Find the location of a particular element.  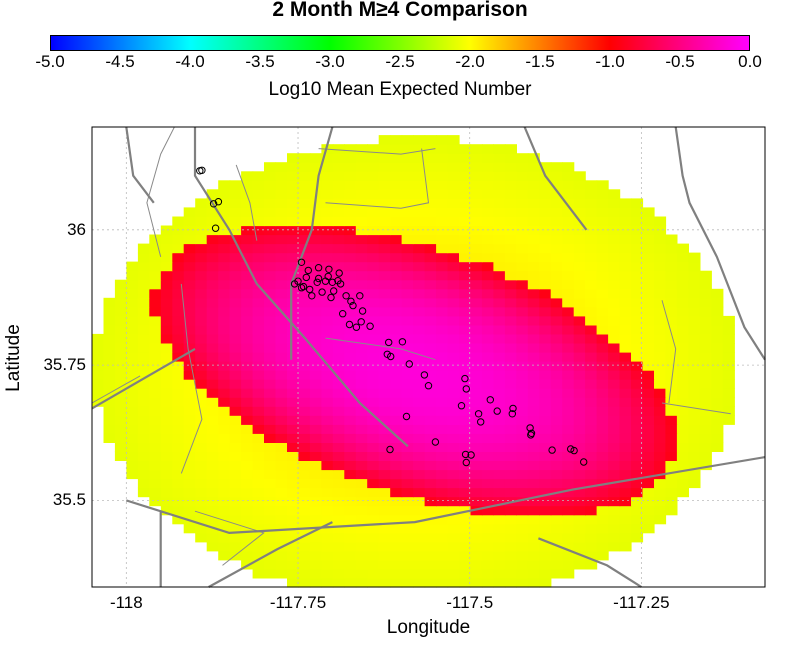

colorbar-tick: -5.0 is located at coordinates (50, 61).